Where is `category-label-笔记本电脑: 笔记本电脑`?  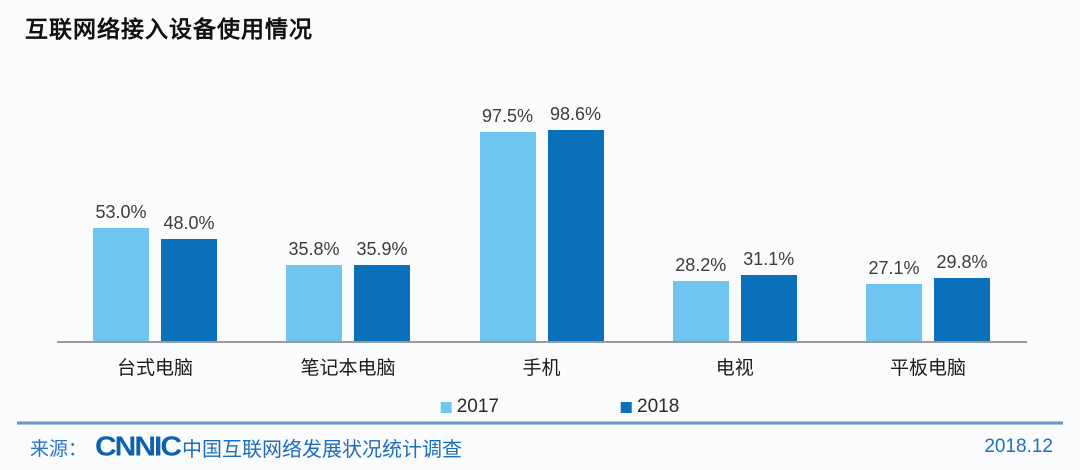 category-label-笔记本电脑: 笔记本电脑 is located at coordinates (348, 368).